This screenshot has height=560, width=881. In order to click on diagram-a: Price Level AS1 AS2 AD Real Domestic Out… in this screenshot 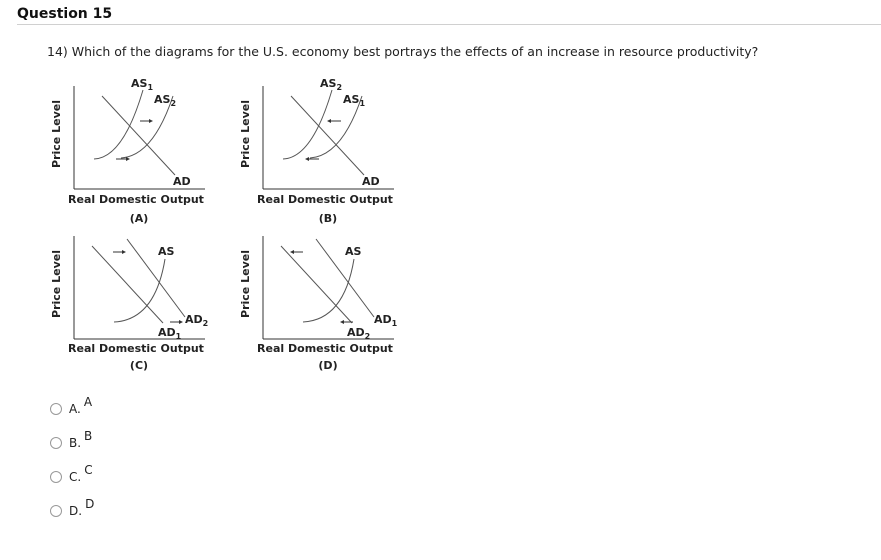, I will do `click(127, 151)`.